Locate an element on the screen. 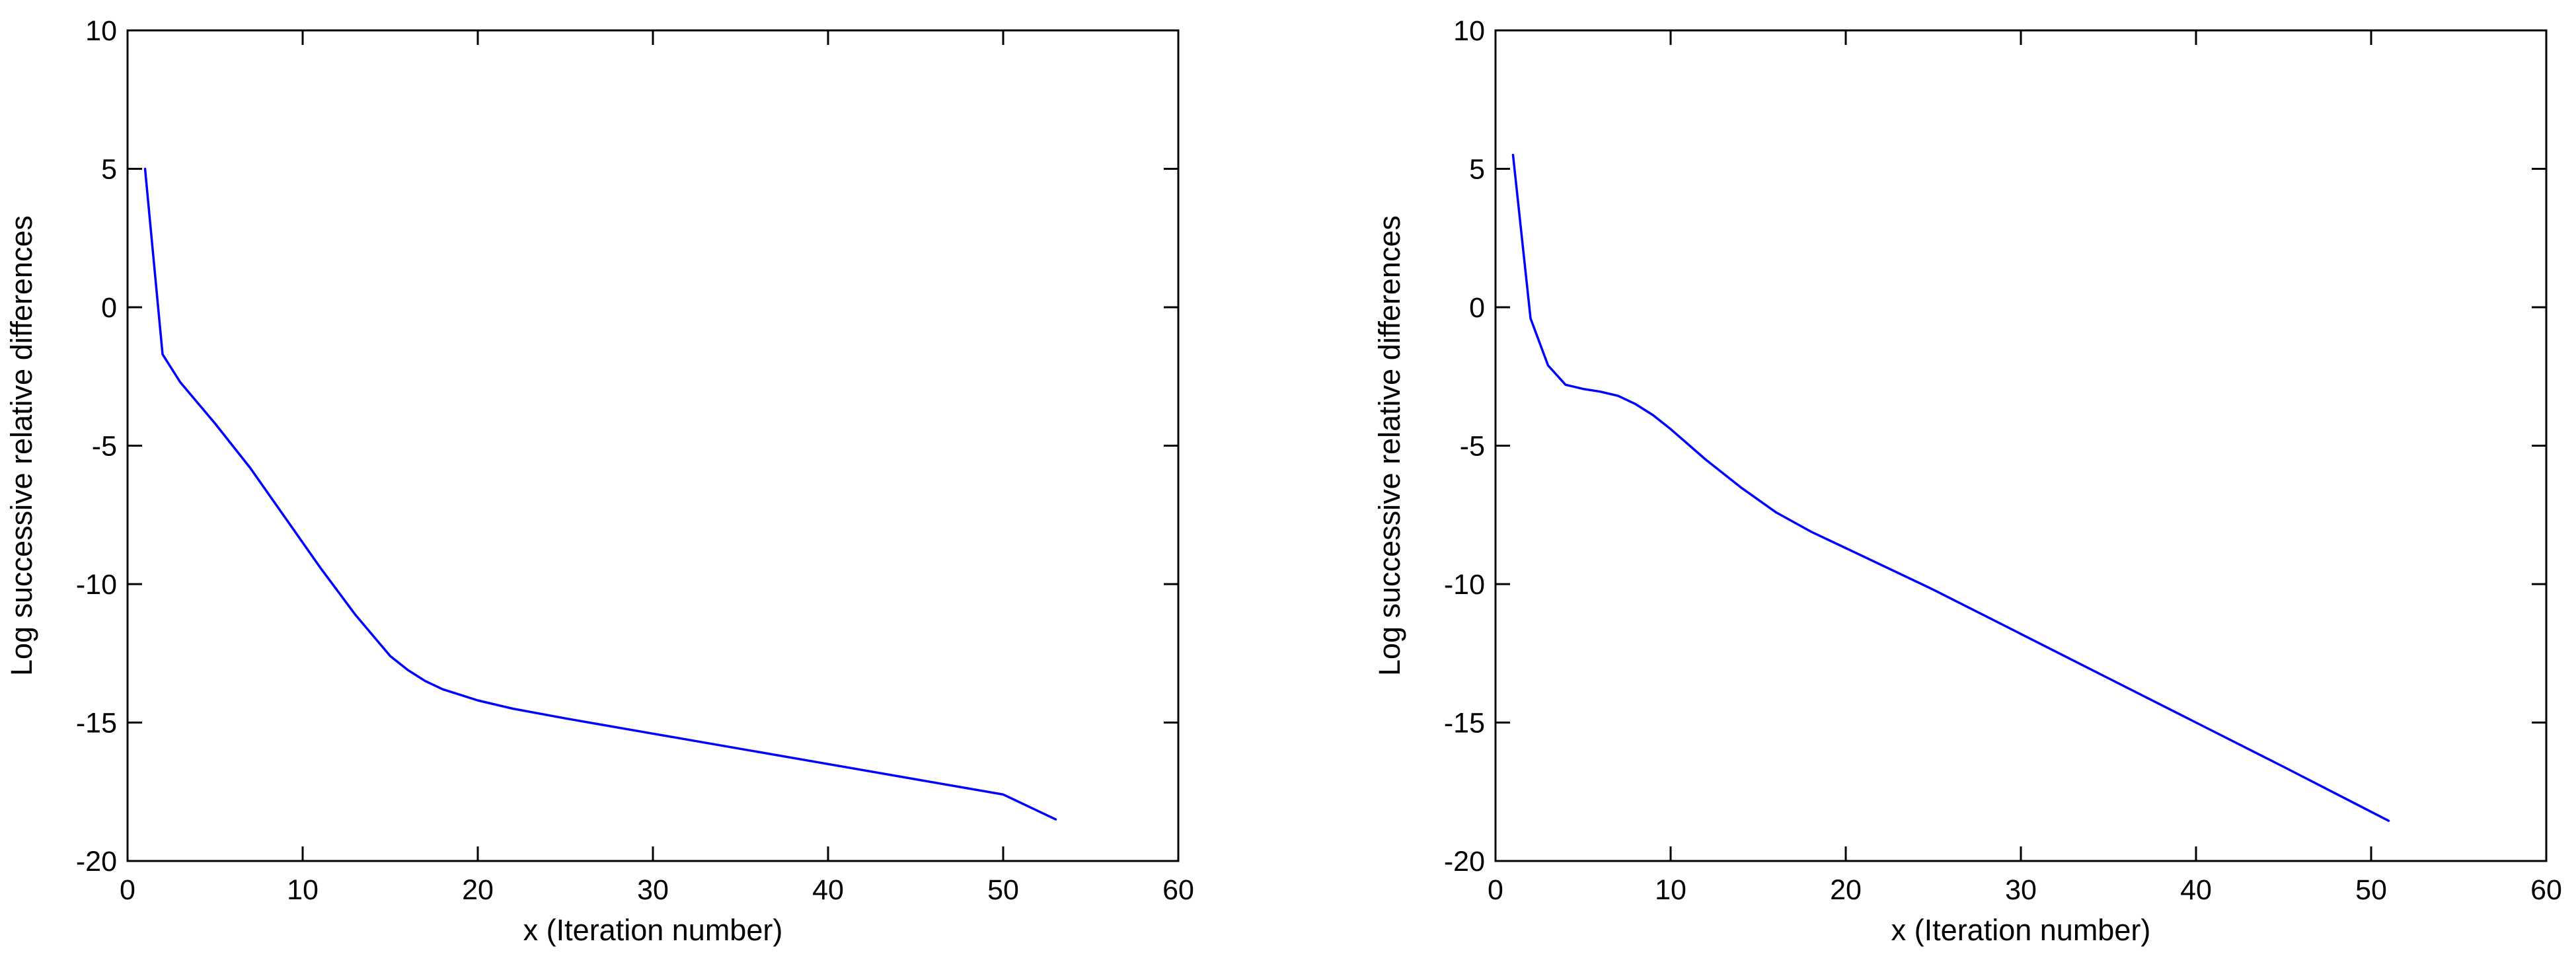 Image resolution: width=2576 pixels, height=970 pixels. y-tick-label-right-5: 5 is located at coordinates (1477, 170).